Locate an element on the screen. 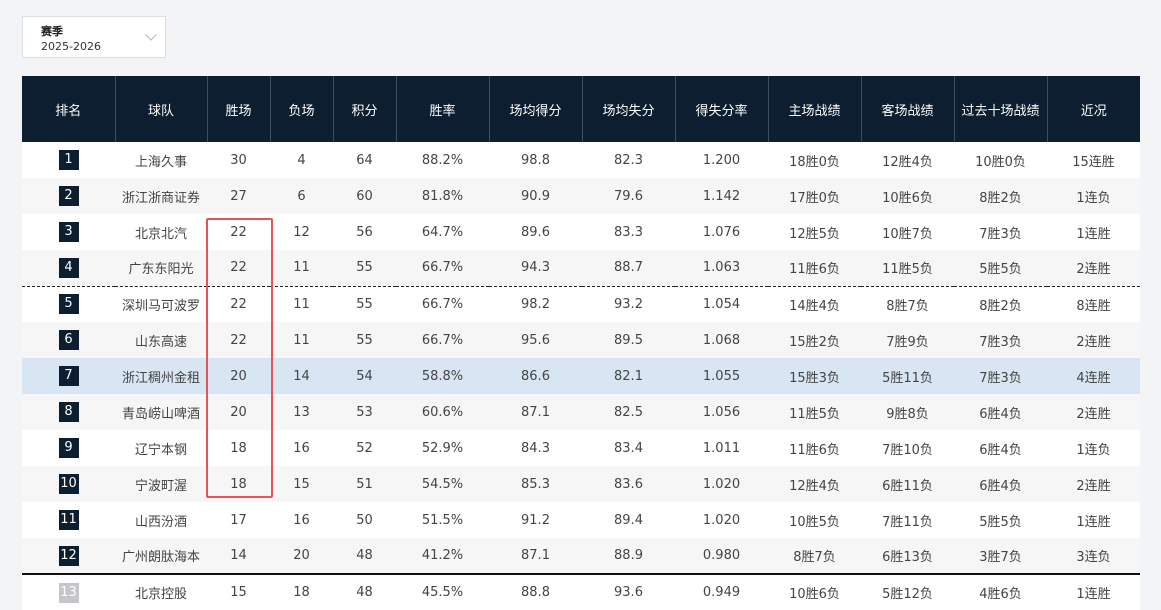 The width and height of the screenshot is (1161, 610). rank-badge: 5 is located at coordinates (68, 304).